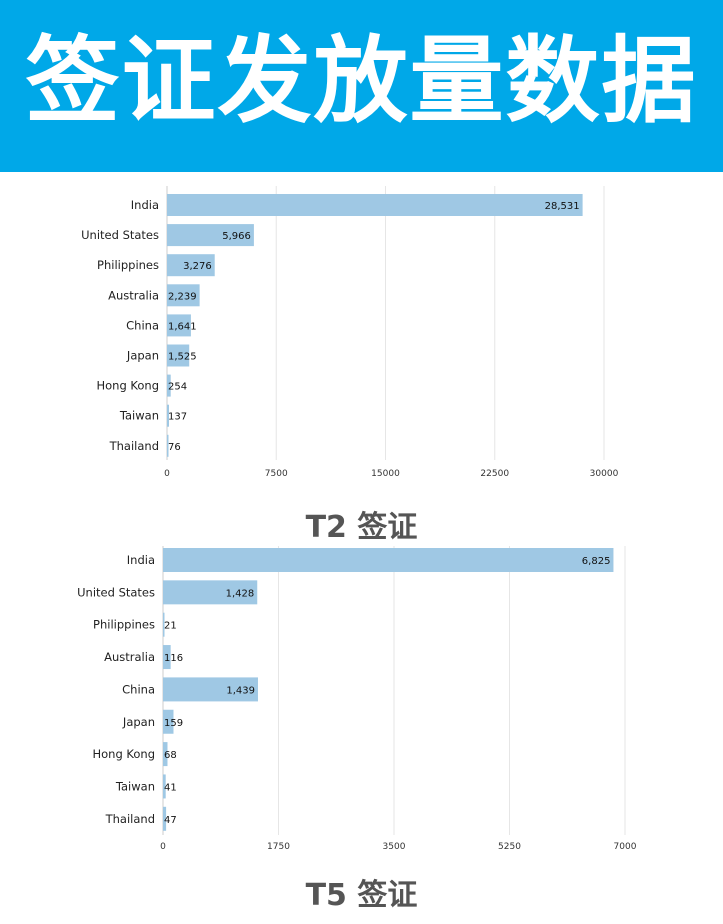 This screenshot has height=924, width=723. What do you see at coordinates (182, 357) in the screenshot?
I see `value-label: 1,525` at bounding box center [182, 357].